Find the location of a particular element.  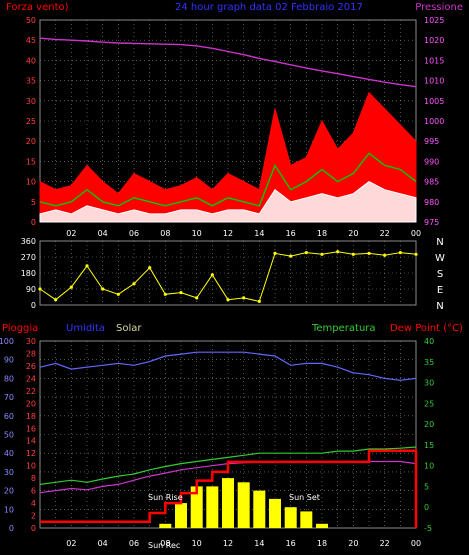

pressure-line is located at coordinates (228, 62).